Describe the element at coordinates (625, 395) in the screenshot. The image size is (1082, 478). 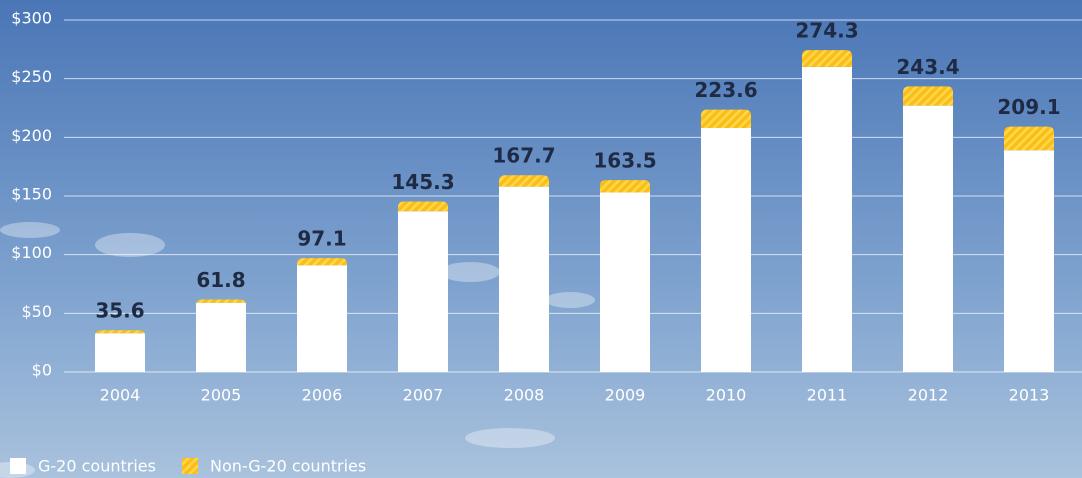
I see `x-tick-label: 2009` at that location.